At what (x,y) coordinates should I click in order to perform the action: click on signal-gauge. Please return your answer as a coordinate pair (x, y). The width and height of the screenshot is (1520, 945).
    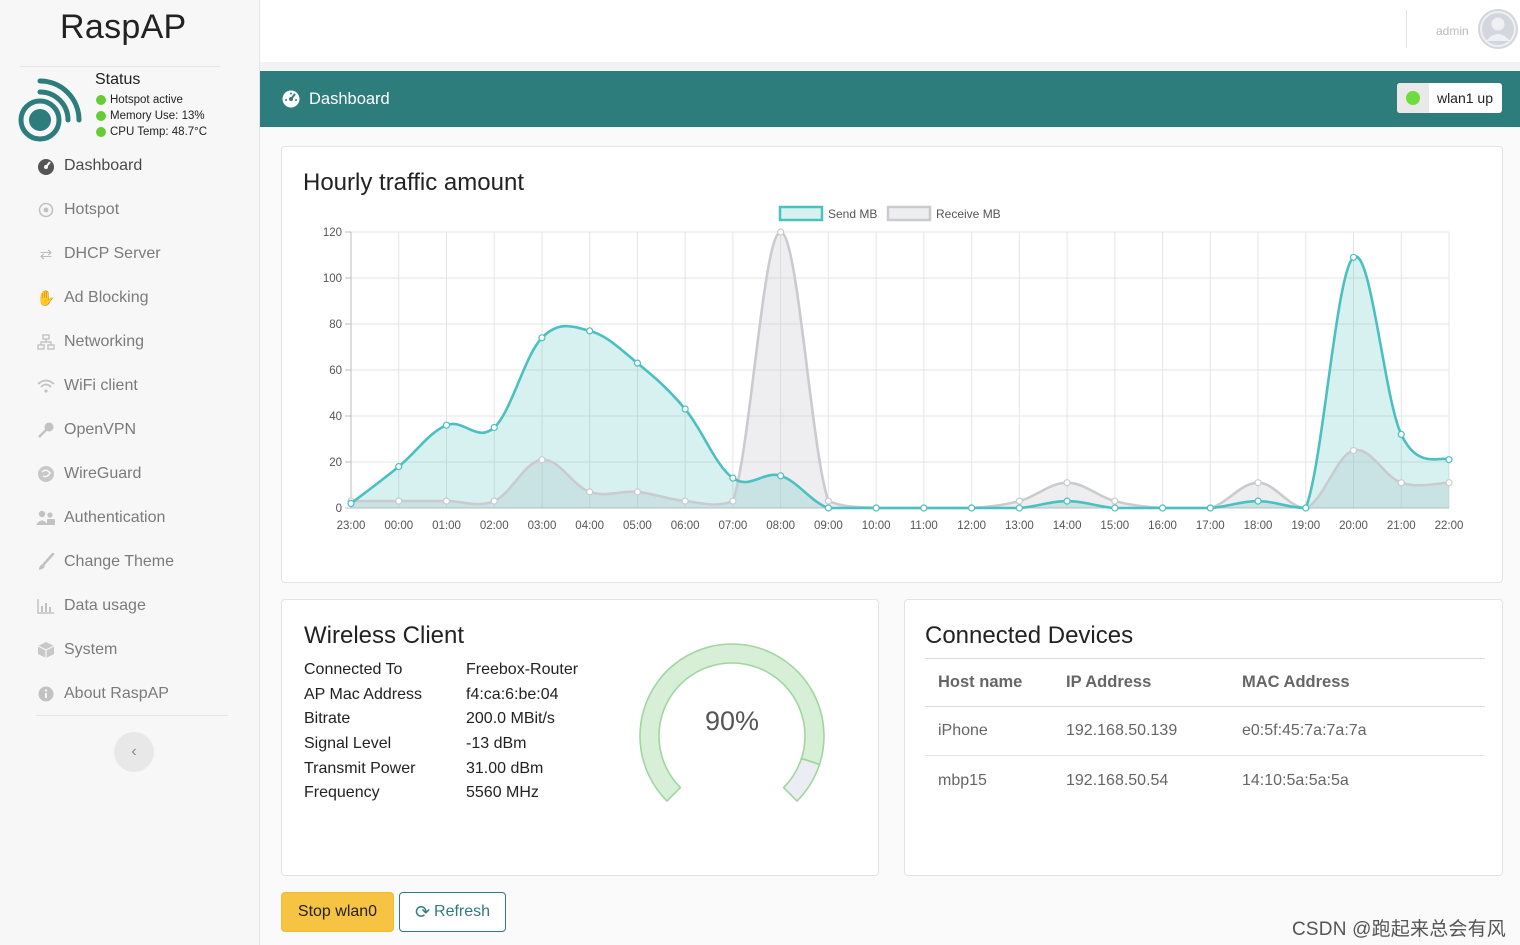
    Looking at the image, I should click on (732, 723).